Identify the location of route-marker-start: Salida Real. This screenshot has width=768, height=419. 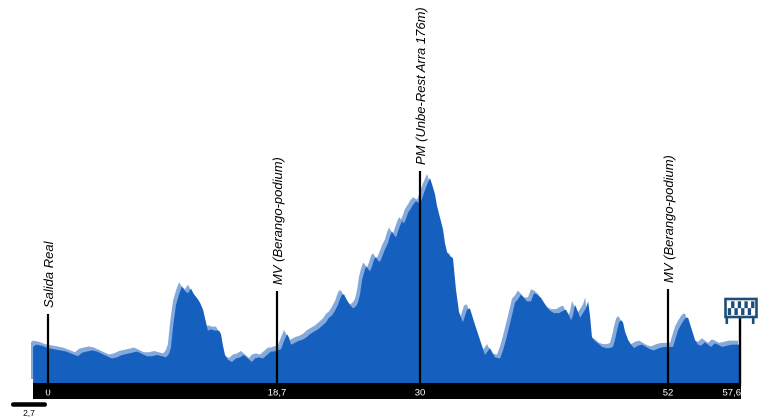
(48, 315).